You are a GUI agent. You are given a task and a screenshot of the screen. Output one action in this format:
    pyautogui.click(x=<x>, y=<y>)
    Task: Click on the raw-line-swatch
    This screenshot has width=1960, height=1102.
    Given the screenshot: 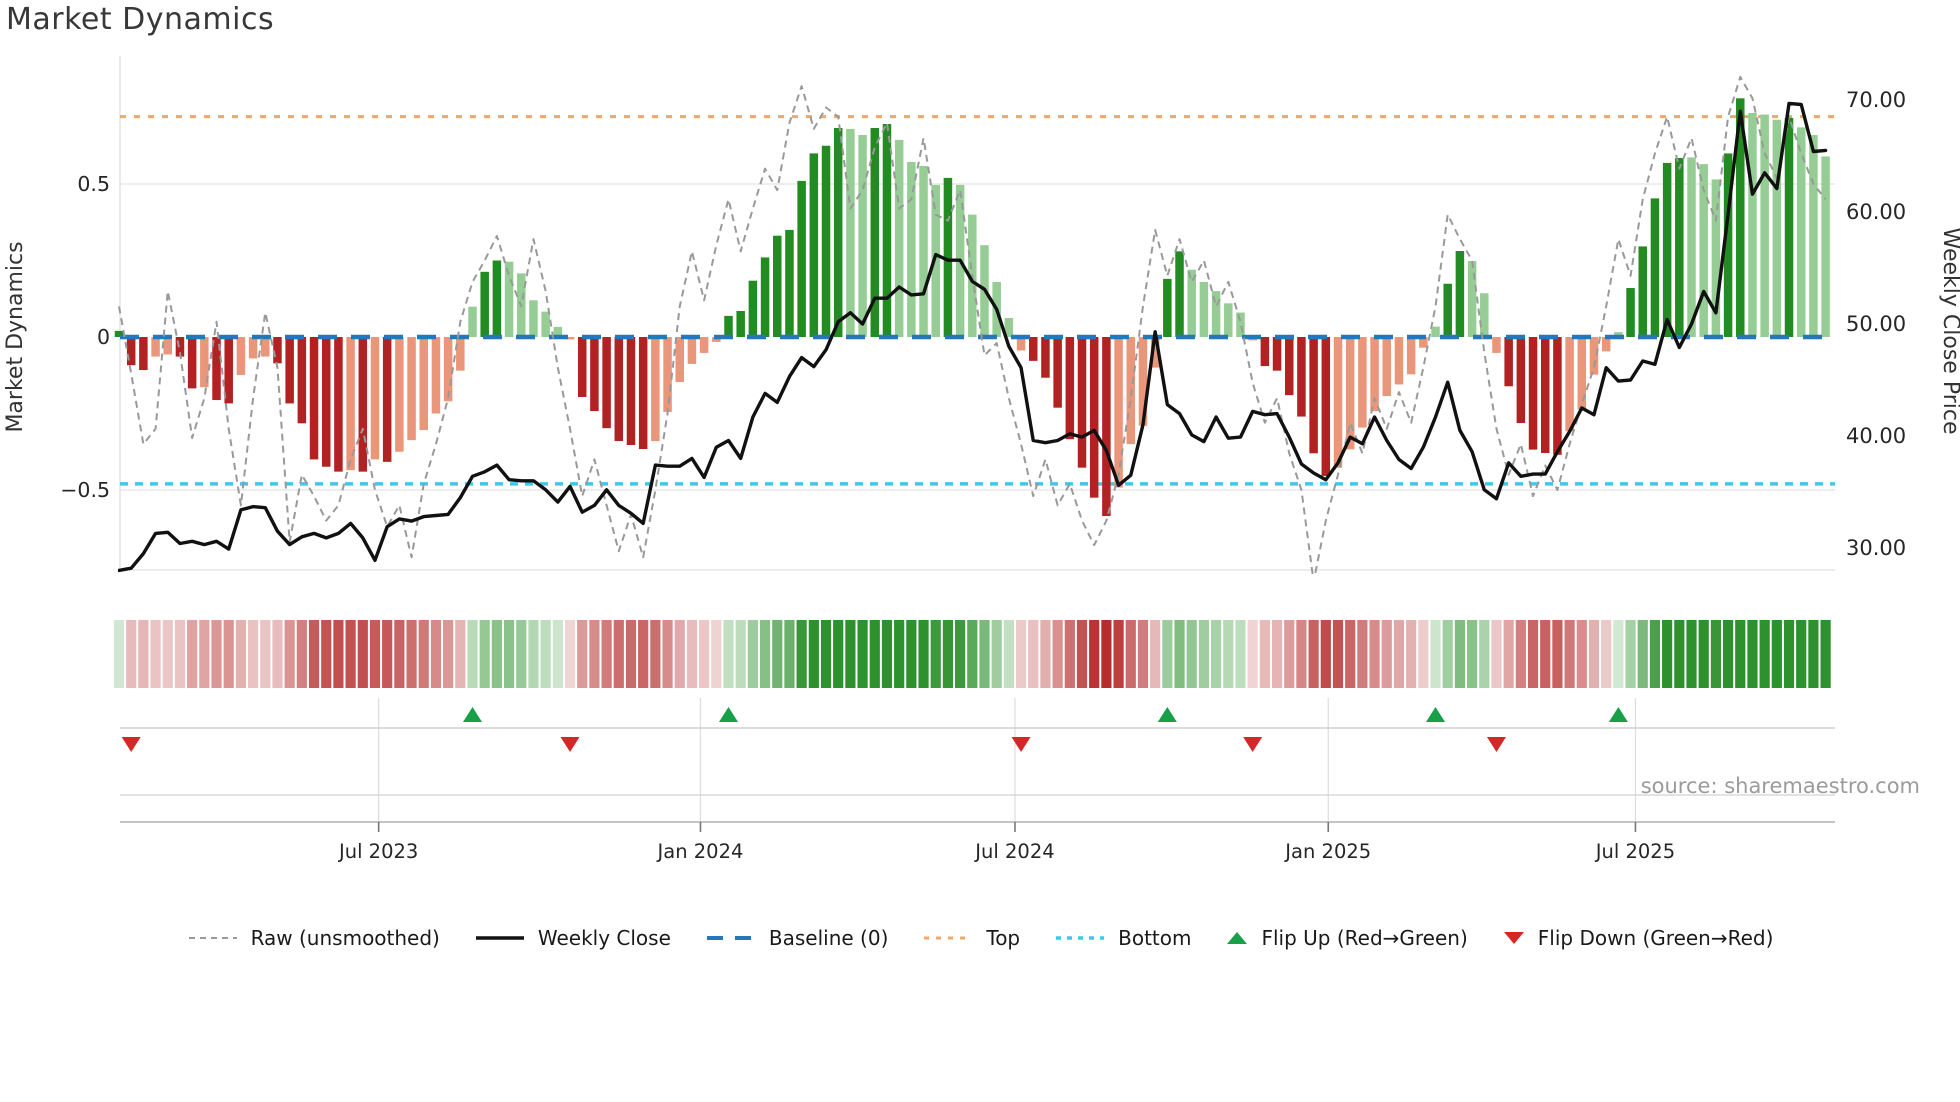 What is the action you would take?
    pyautogui.click(x=212, y=938)
    